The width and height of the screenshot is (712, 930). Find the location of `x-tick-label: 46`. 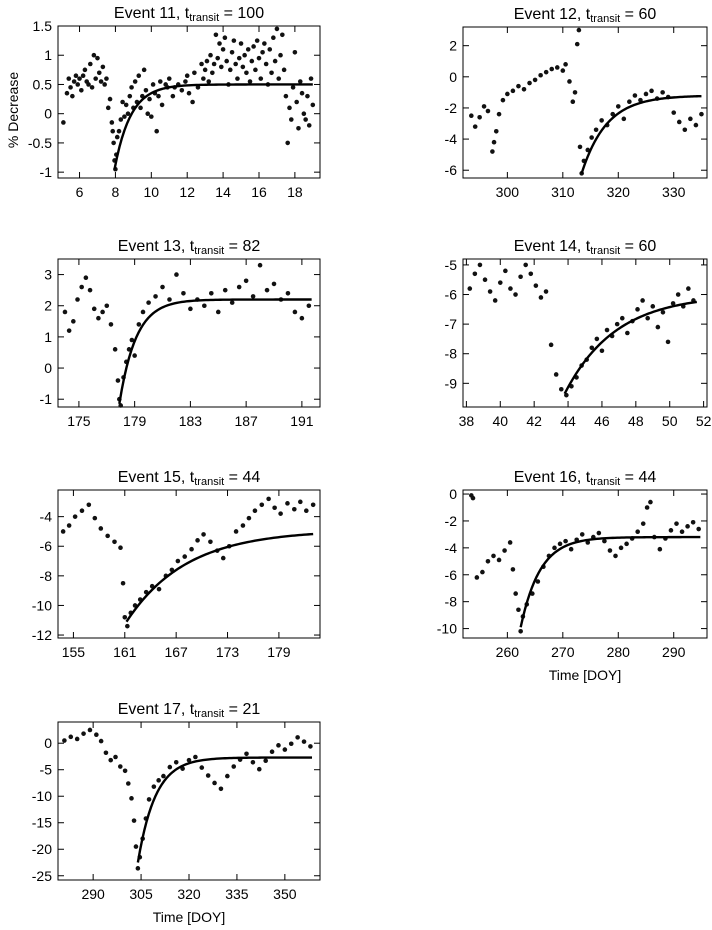

x-tick-label: 46 is located at coordinates (602, 421).